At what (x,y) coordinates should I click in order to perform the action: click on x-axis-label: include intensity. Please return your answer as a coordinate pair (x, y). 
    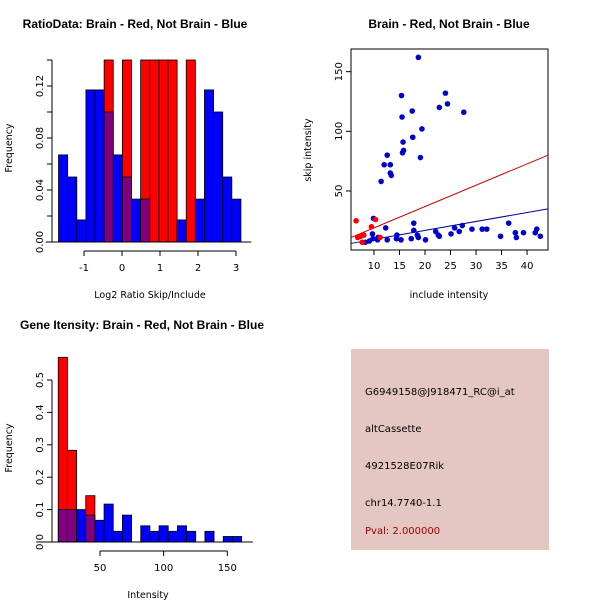
    Looking at the image, I should click on (449, 295).